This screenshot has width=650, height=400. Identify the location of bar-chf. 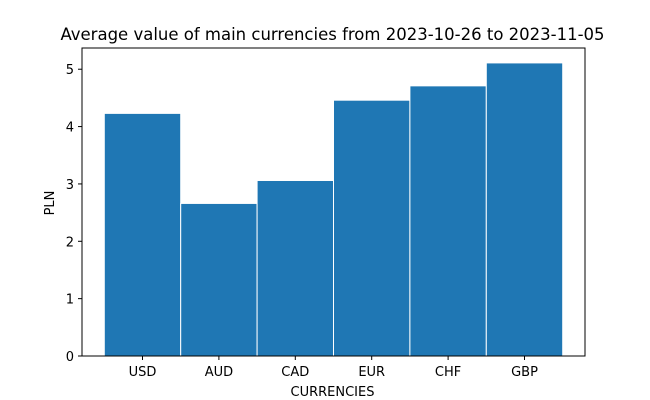
(448, 221).